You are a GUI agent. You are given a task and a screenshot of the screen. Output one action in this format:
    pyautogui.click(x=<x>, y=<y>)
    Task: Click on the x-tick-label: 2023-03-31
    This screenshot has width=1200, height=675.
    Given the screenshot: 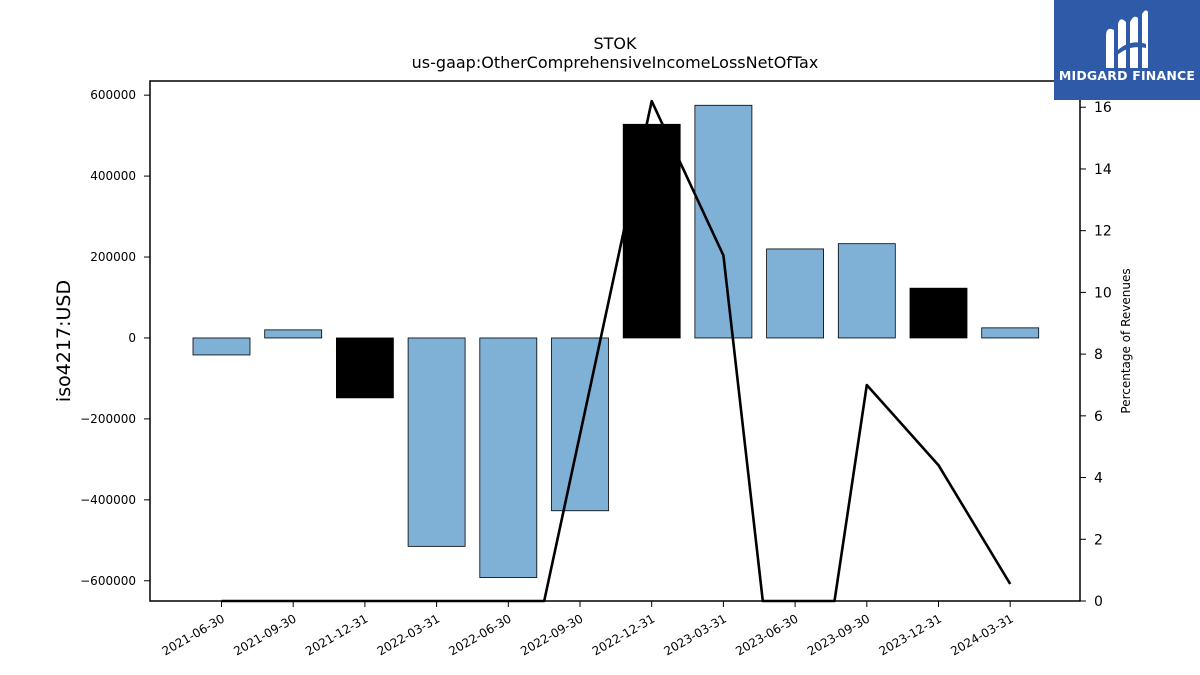 What is the action you would take?
    pyautogui.click(x=694, y=634)
    